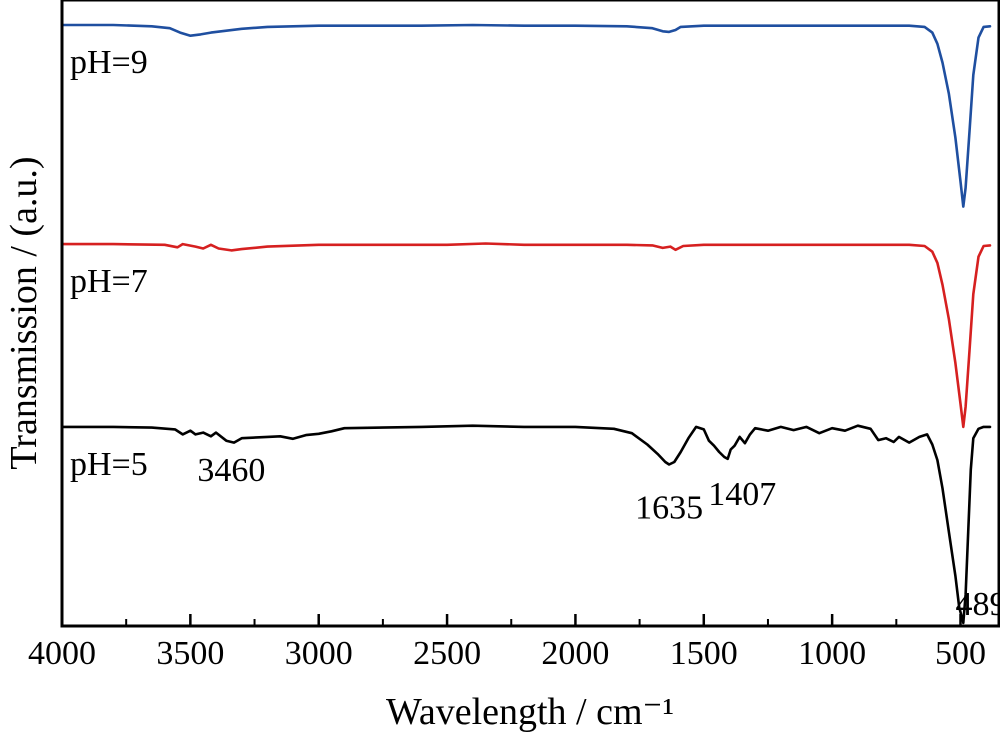 The image size is (1000, 737). Describe the element at coordinates (511, 620) in the screenshot. I see `x-axis-ticks` at that location.